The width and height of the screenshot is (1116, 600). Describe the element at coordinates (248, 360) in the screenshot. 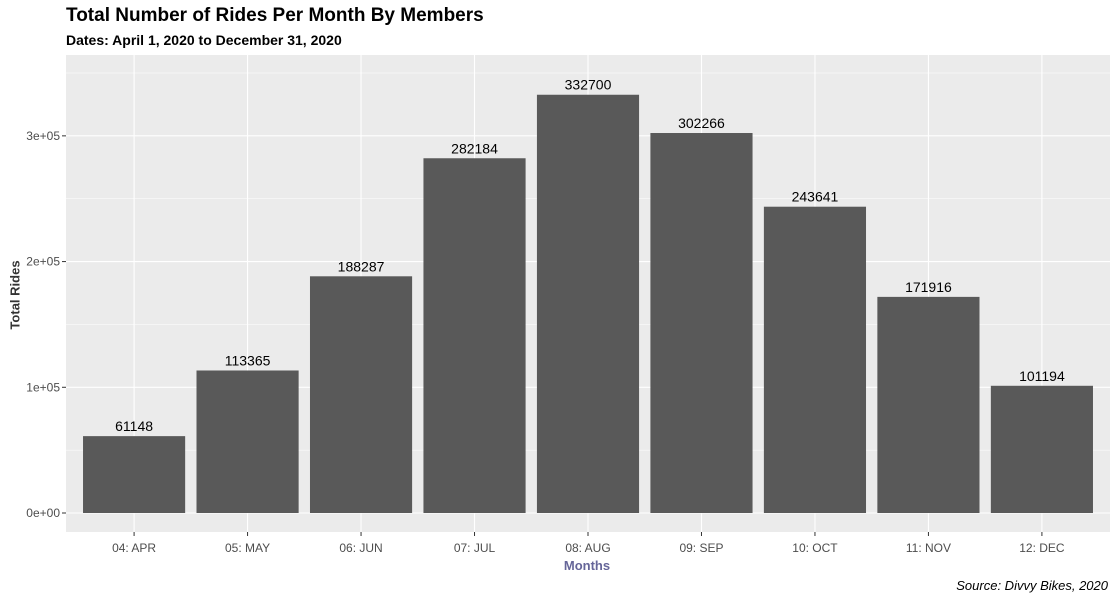

I see `bar-data-label: 113365` at that location.